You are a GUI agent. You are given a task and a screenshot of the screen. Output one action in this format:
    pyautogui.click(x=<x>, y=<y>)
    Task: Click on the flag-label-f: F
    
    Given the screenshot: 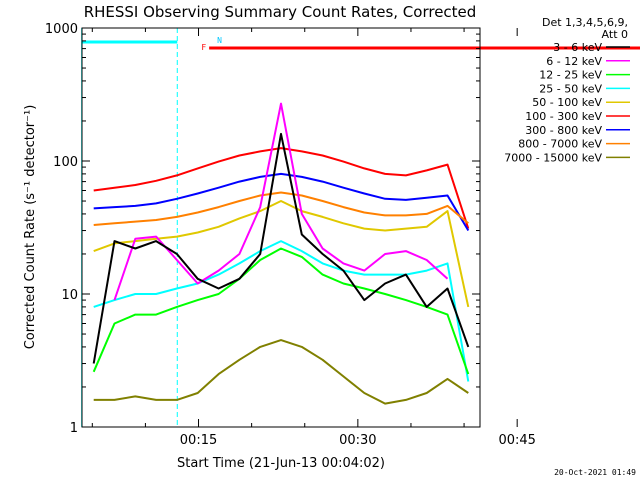 What is the action you would take?
    pyautogui.click(x=203, y=47)
    